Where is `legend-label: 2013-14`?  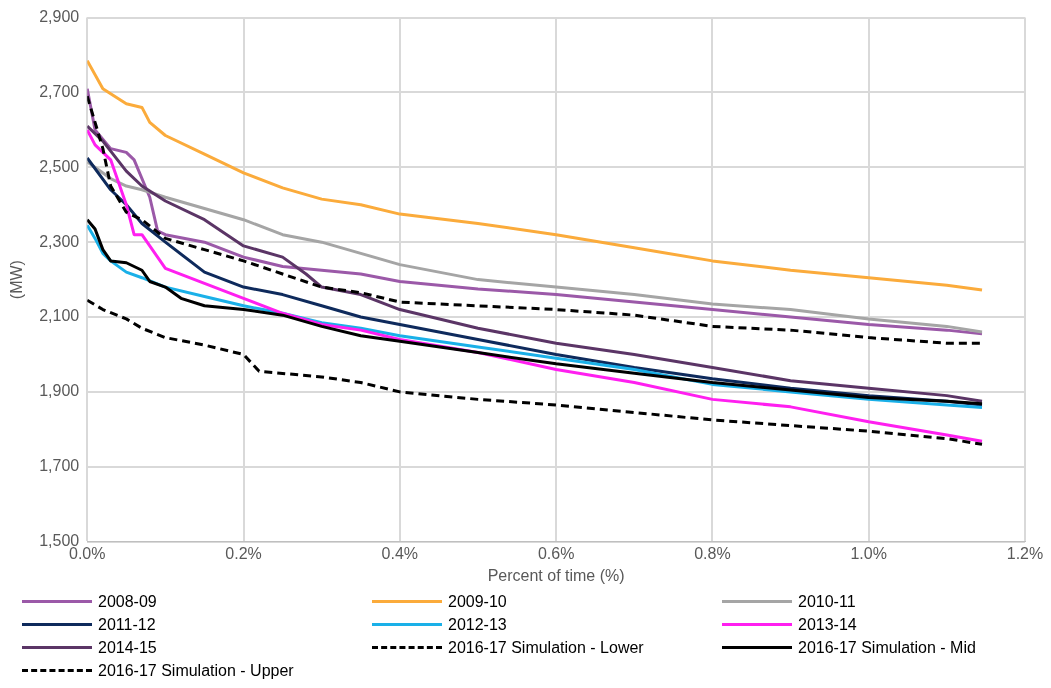 legend-label: 2013-14 is located at coordinates (827, 624).